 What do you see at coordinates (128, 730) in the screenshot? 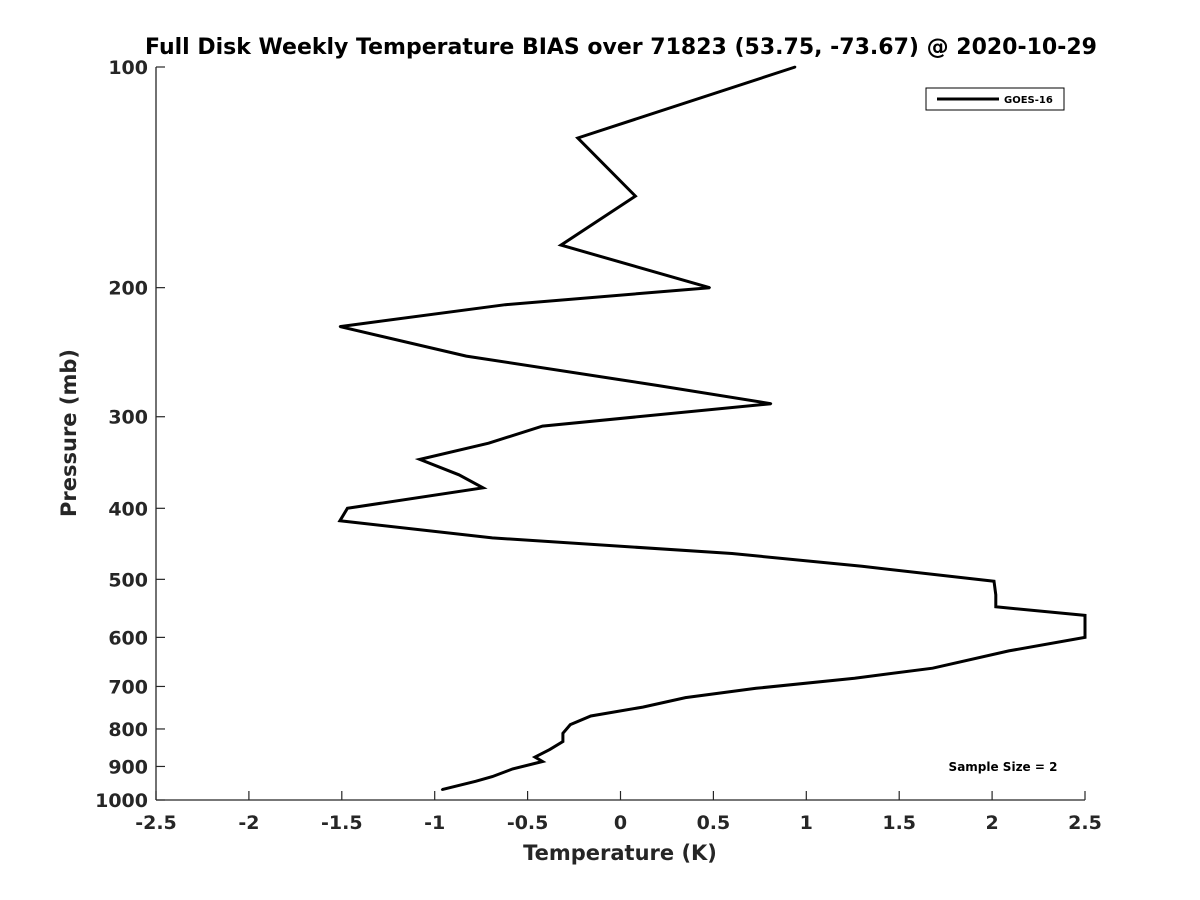
I see `y-tick-label: 800` at bounding box center [128, 730].